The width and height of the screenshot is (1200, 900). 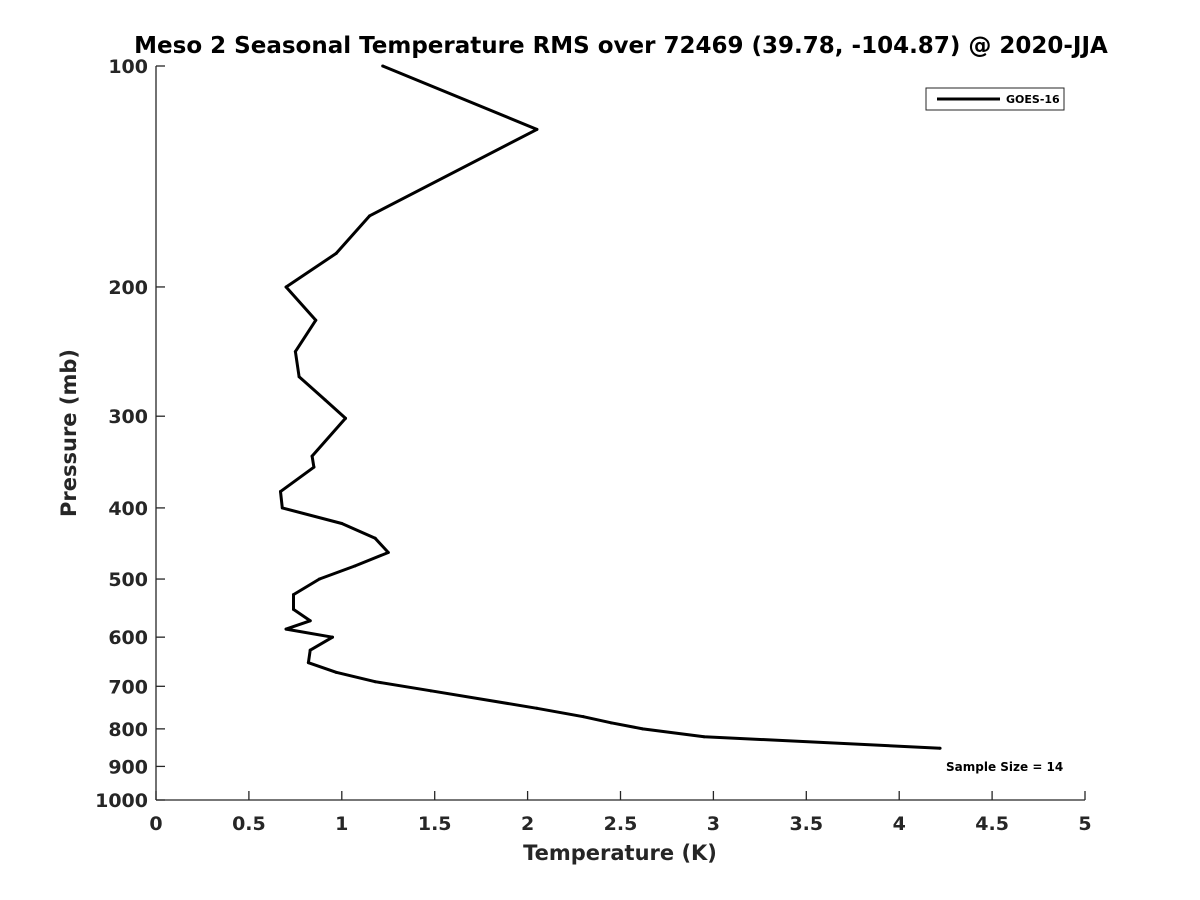 What do you see at coordinates (1084, 824) in the screenshot?
I see `x-tick-label: 5` at bounding box center [1084, 824].